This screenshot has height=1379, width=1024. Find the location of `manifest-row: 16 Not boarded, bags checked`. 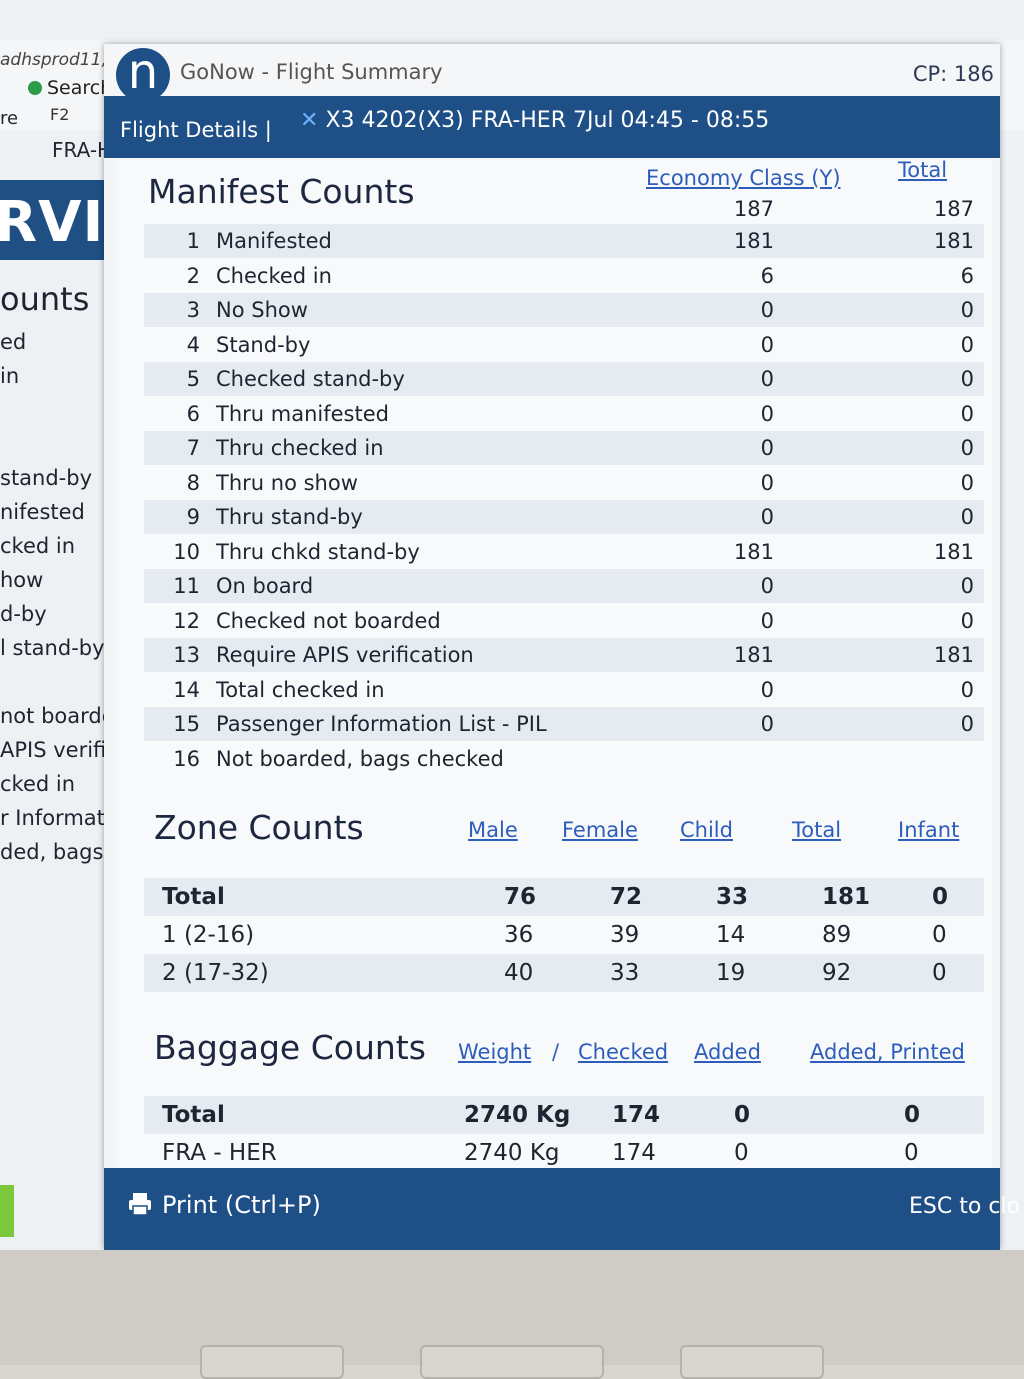

manifest-row: 16 Not boarded, bags checked is located at coordinates (564, 759).